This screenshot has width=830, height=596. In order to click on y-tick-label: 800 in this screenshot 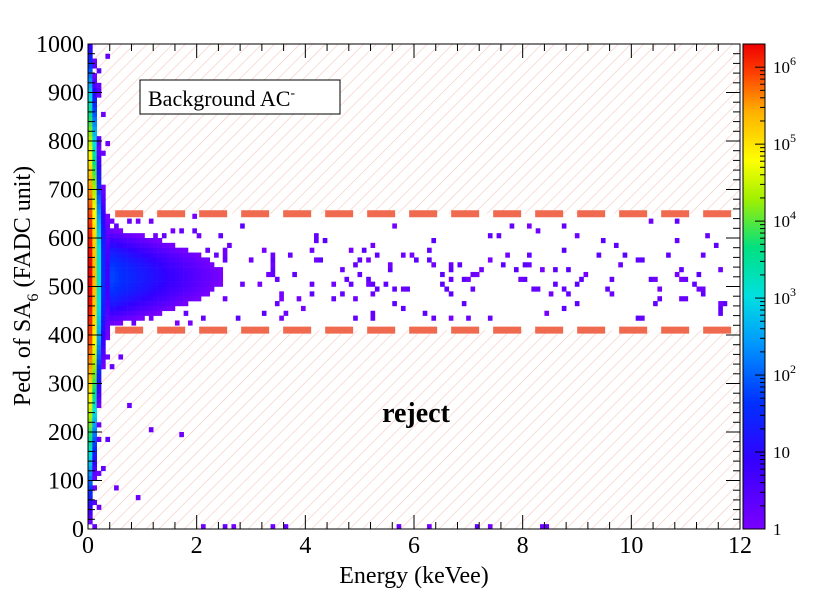, I will do `click(66, 142)`.